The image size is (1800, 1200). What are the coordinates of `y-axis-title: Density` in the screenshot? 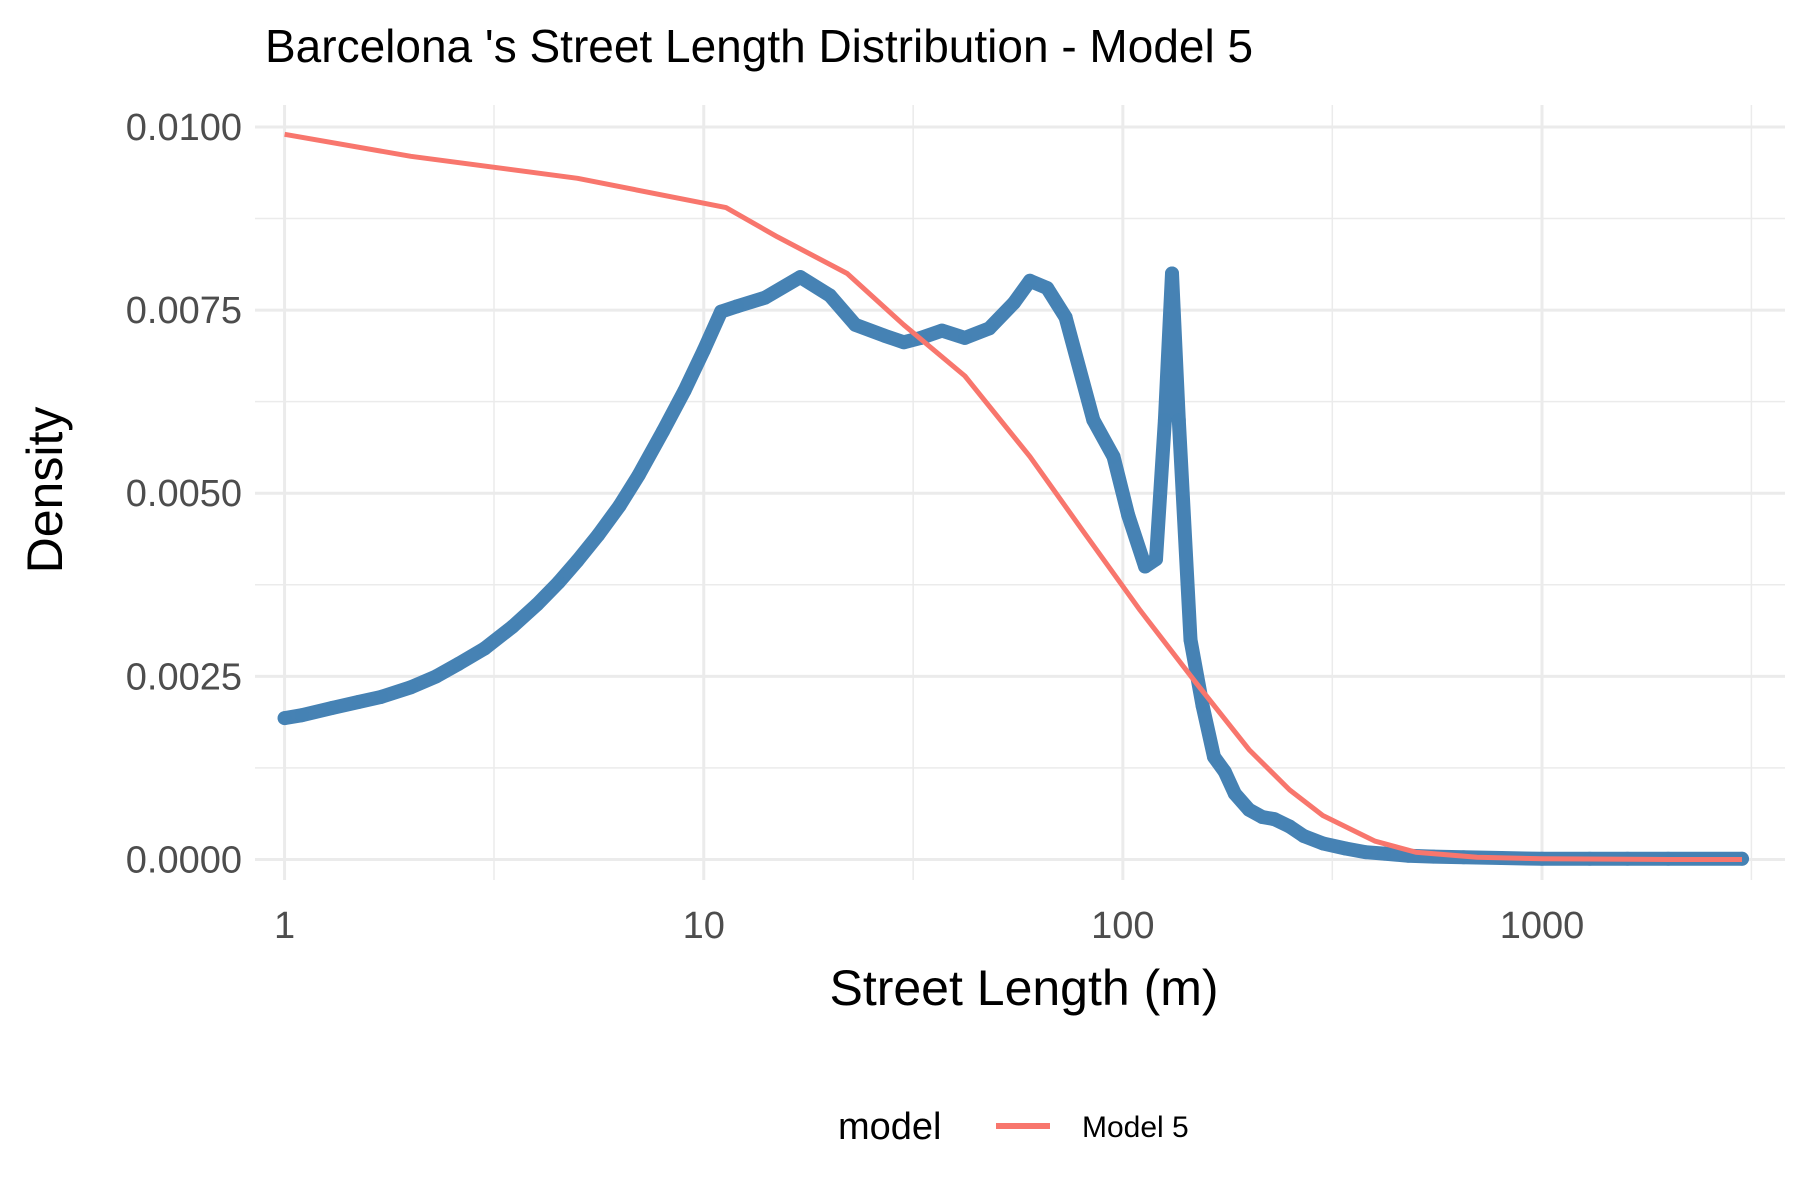 It's located at (45, 490).